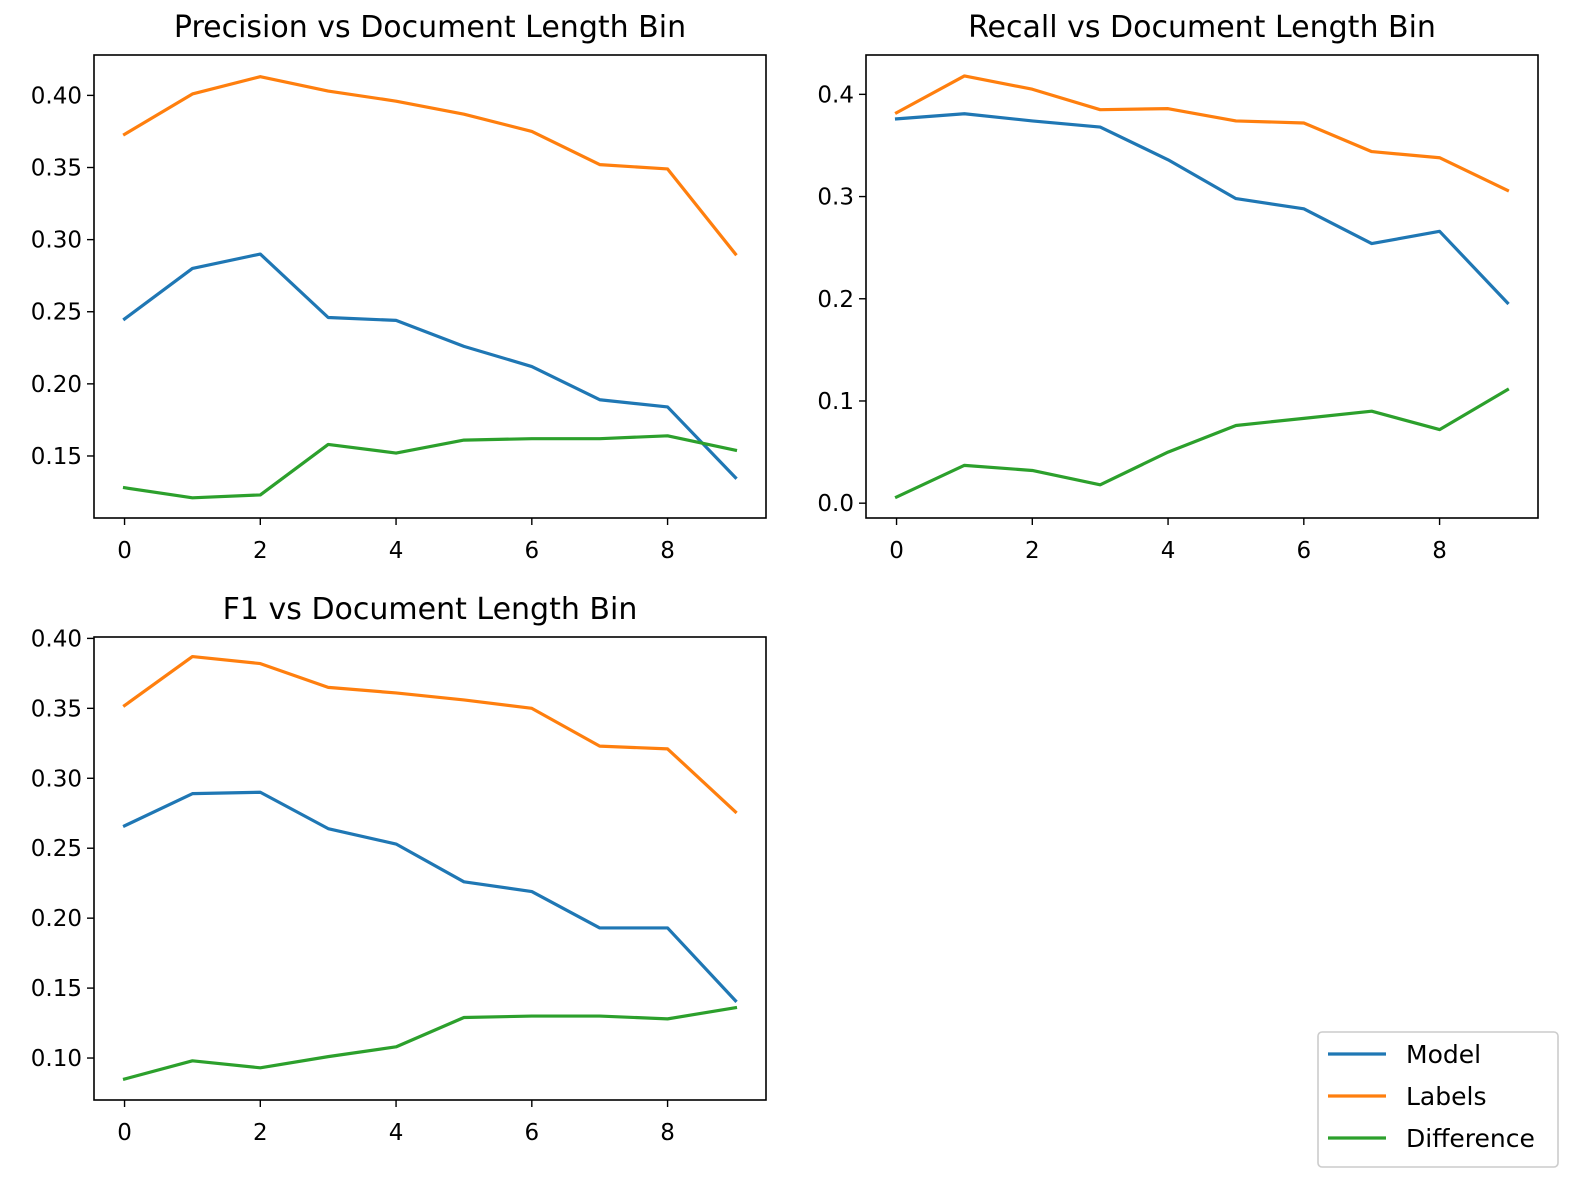  Describe the element at coordinates (1202, 133) in the screenshot. I see `recall-series-labels-line` at that location.